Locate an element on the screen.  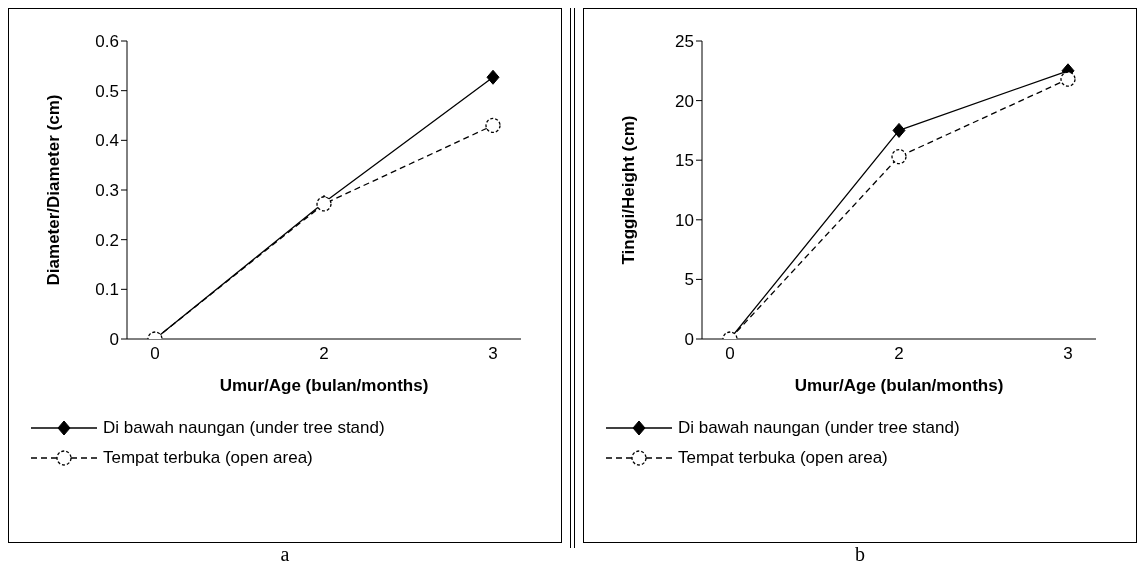
y-tick-label: 0.3 is located at coordinates (107, 191).